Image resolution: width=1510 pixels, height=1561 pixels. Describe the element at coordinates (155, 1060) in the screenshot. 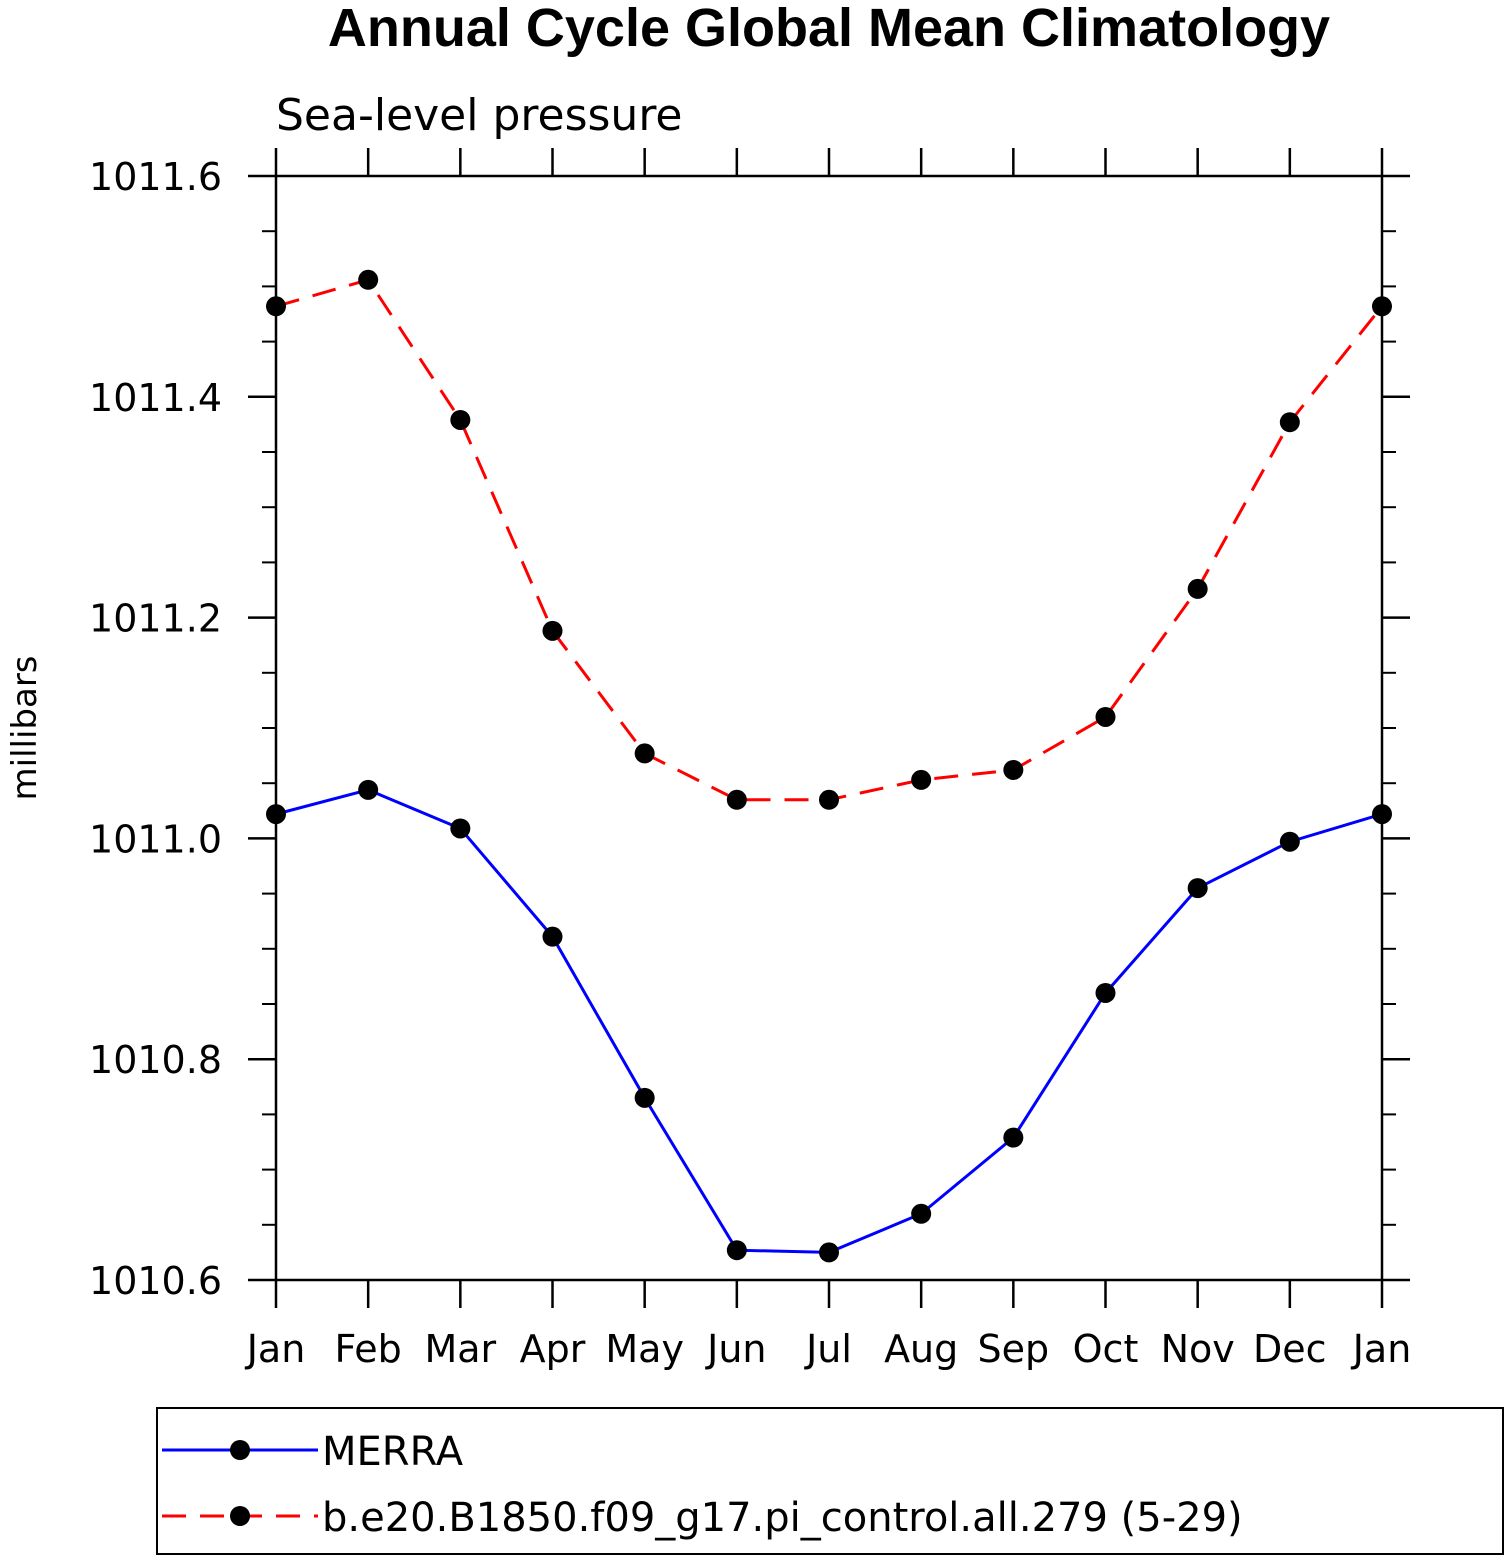

I see `y-tick-label: 1010.8` at that location.